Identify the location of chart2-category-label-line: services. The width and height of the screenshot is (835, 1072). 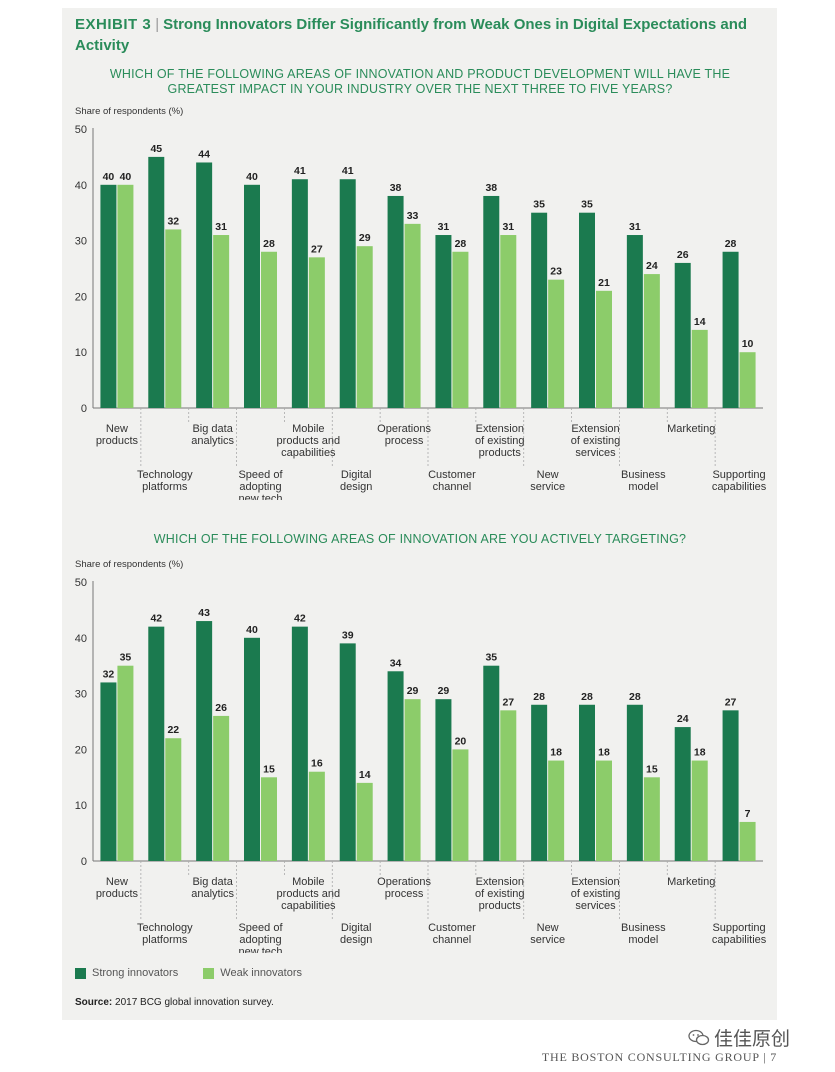
(595, 906).